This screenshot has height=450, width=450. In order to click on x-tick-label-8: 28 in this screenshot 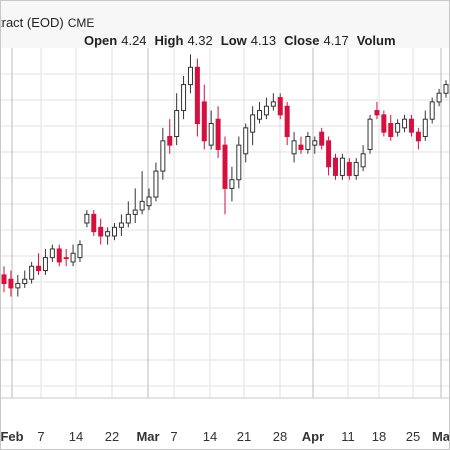, I will do `click(280, 436)`.